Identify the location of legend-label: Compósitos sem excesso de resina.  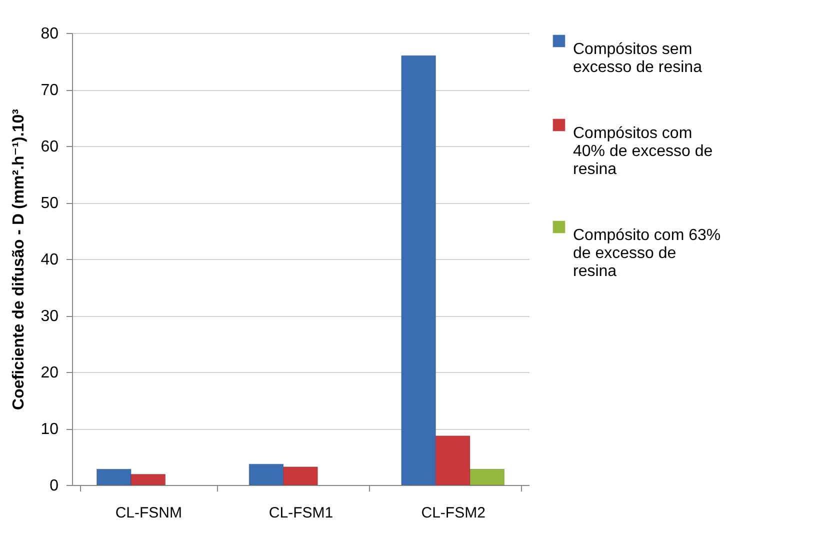
(637, 58).